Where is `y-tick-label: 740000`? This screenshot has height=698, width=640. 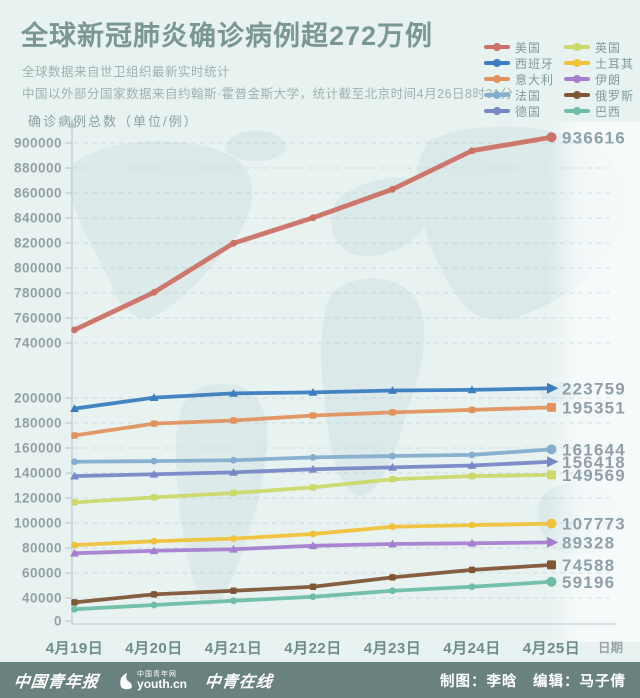 y-tick-label: 740000 is located at coordinates (38, 343).